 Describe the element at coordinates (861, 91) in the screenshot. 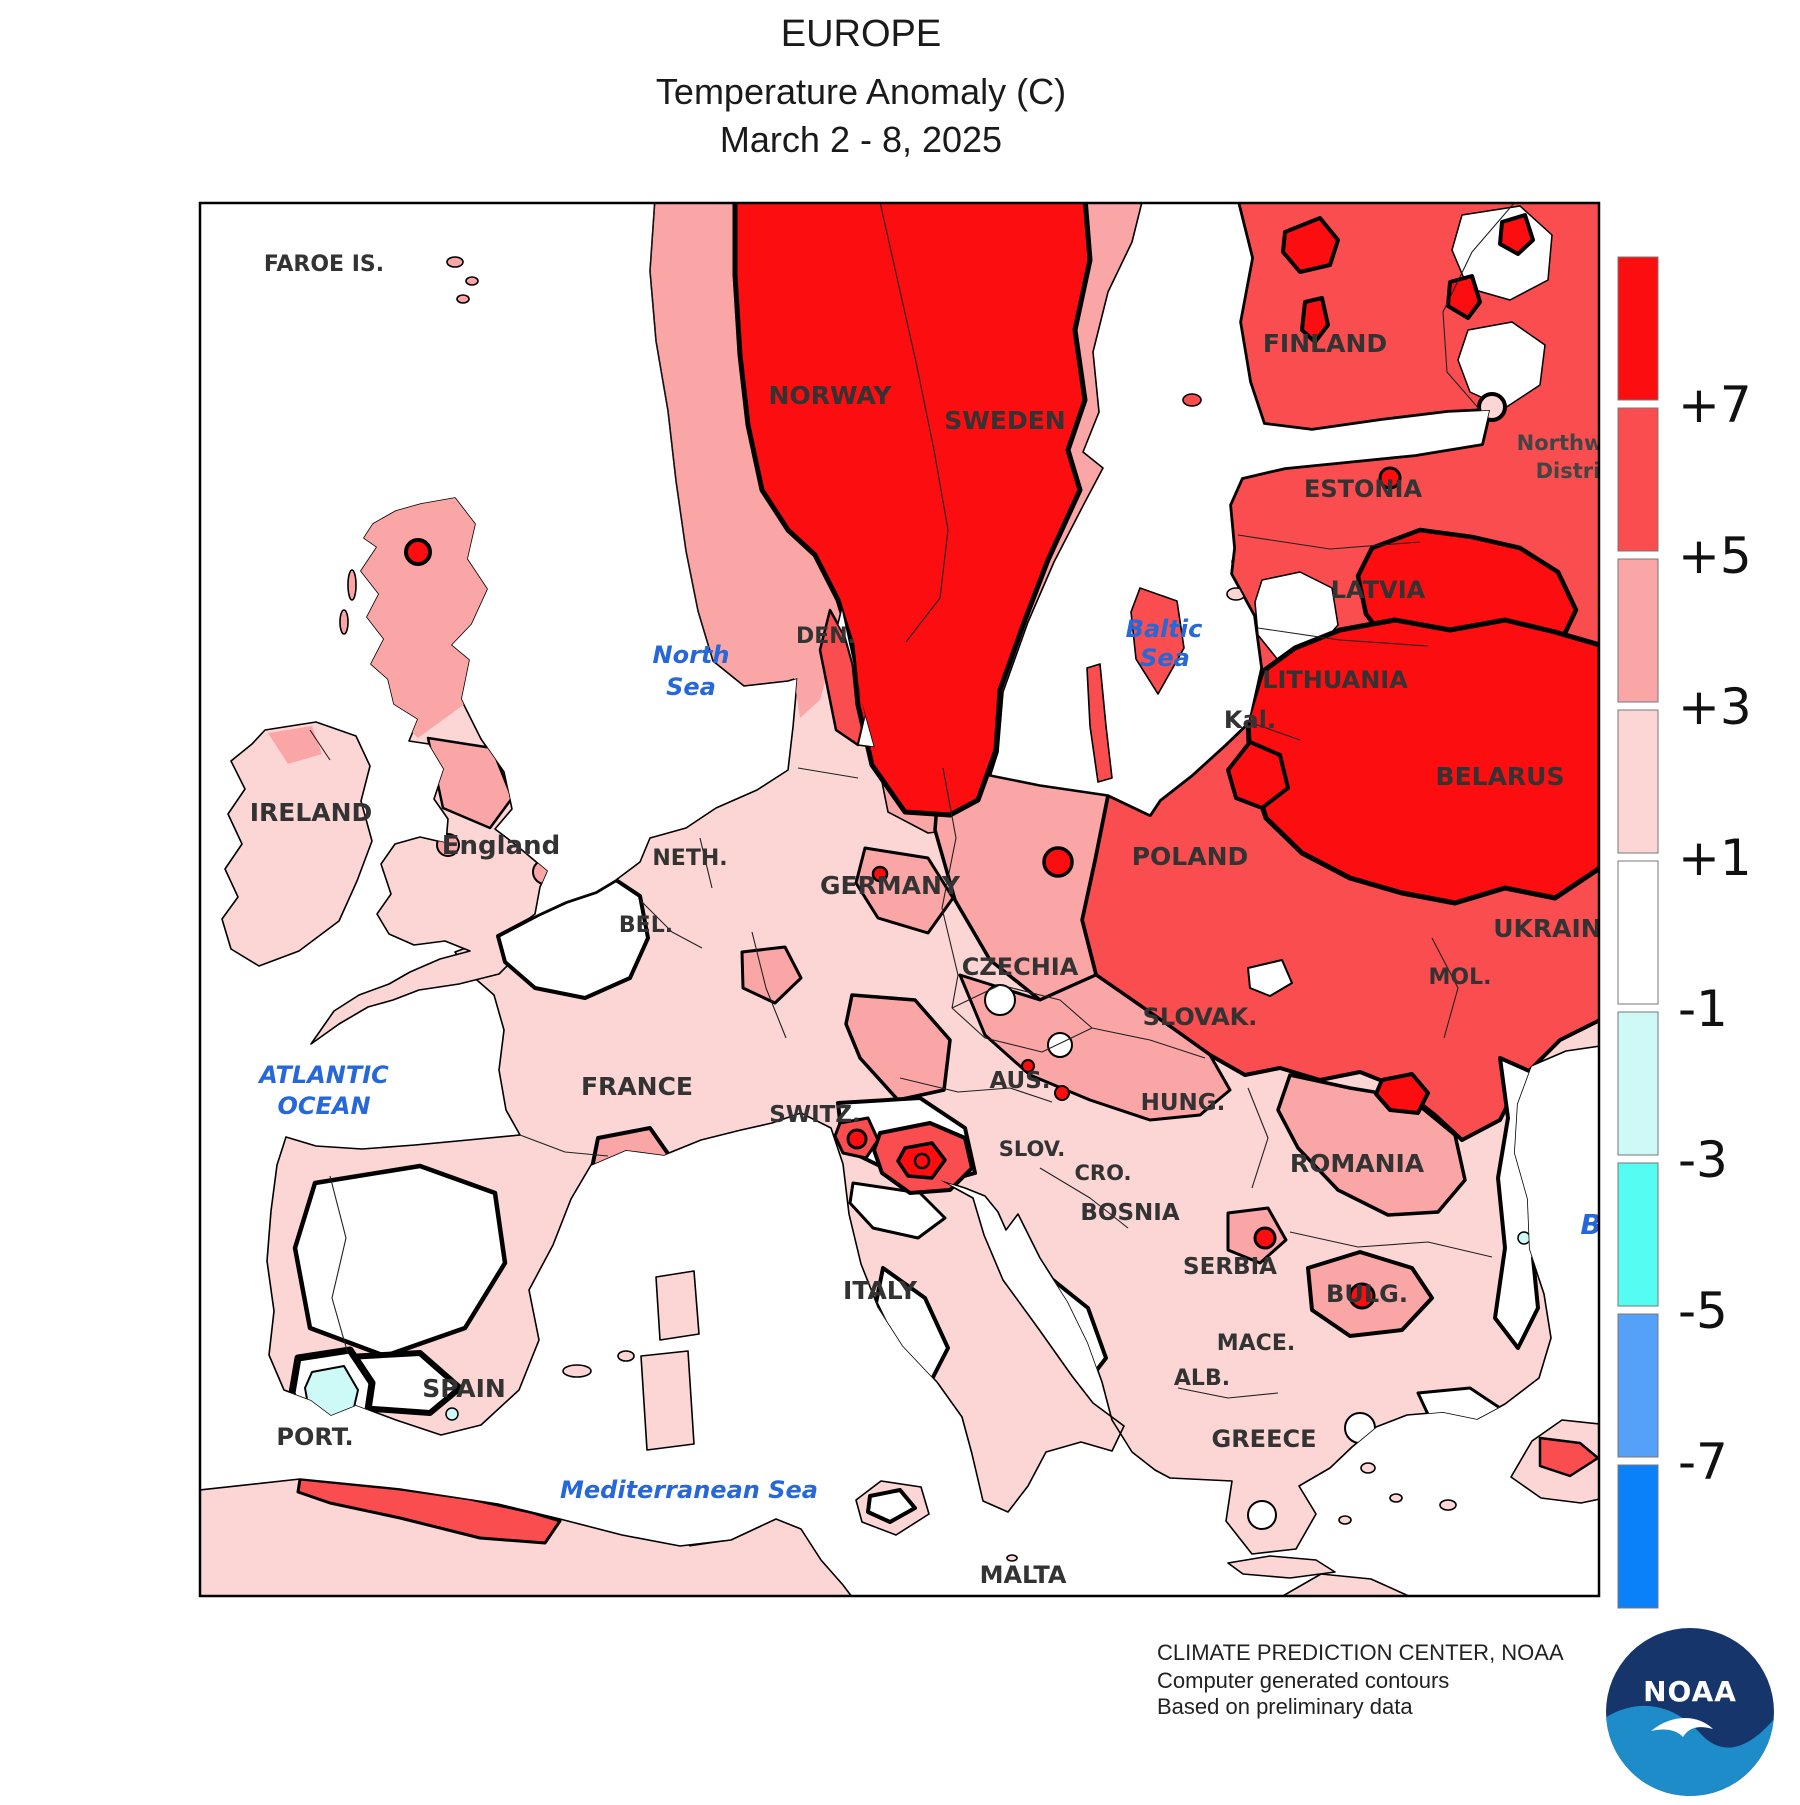

I see `page-subtitle: Temperature Anomaly (C)` at that location.